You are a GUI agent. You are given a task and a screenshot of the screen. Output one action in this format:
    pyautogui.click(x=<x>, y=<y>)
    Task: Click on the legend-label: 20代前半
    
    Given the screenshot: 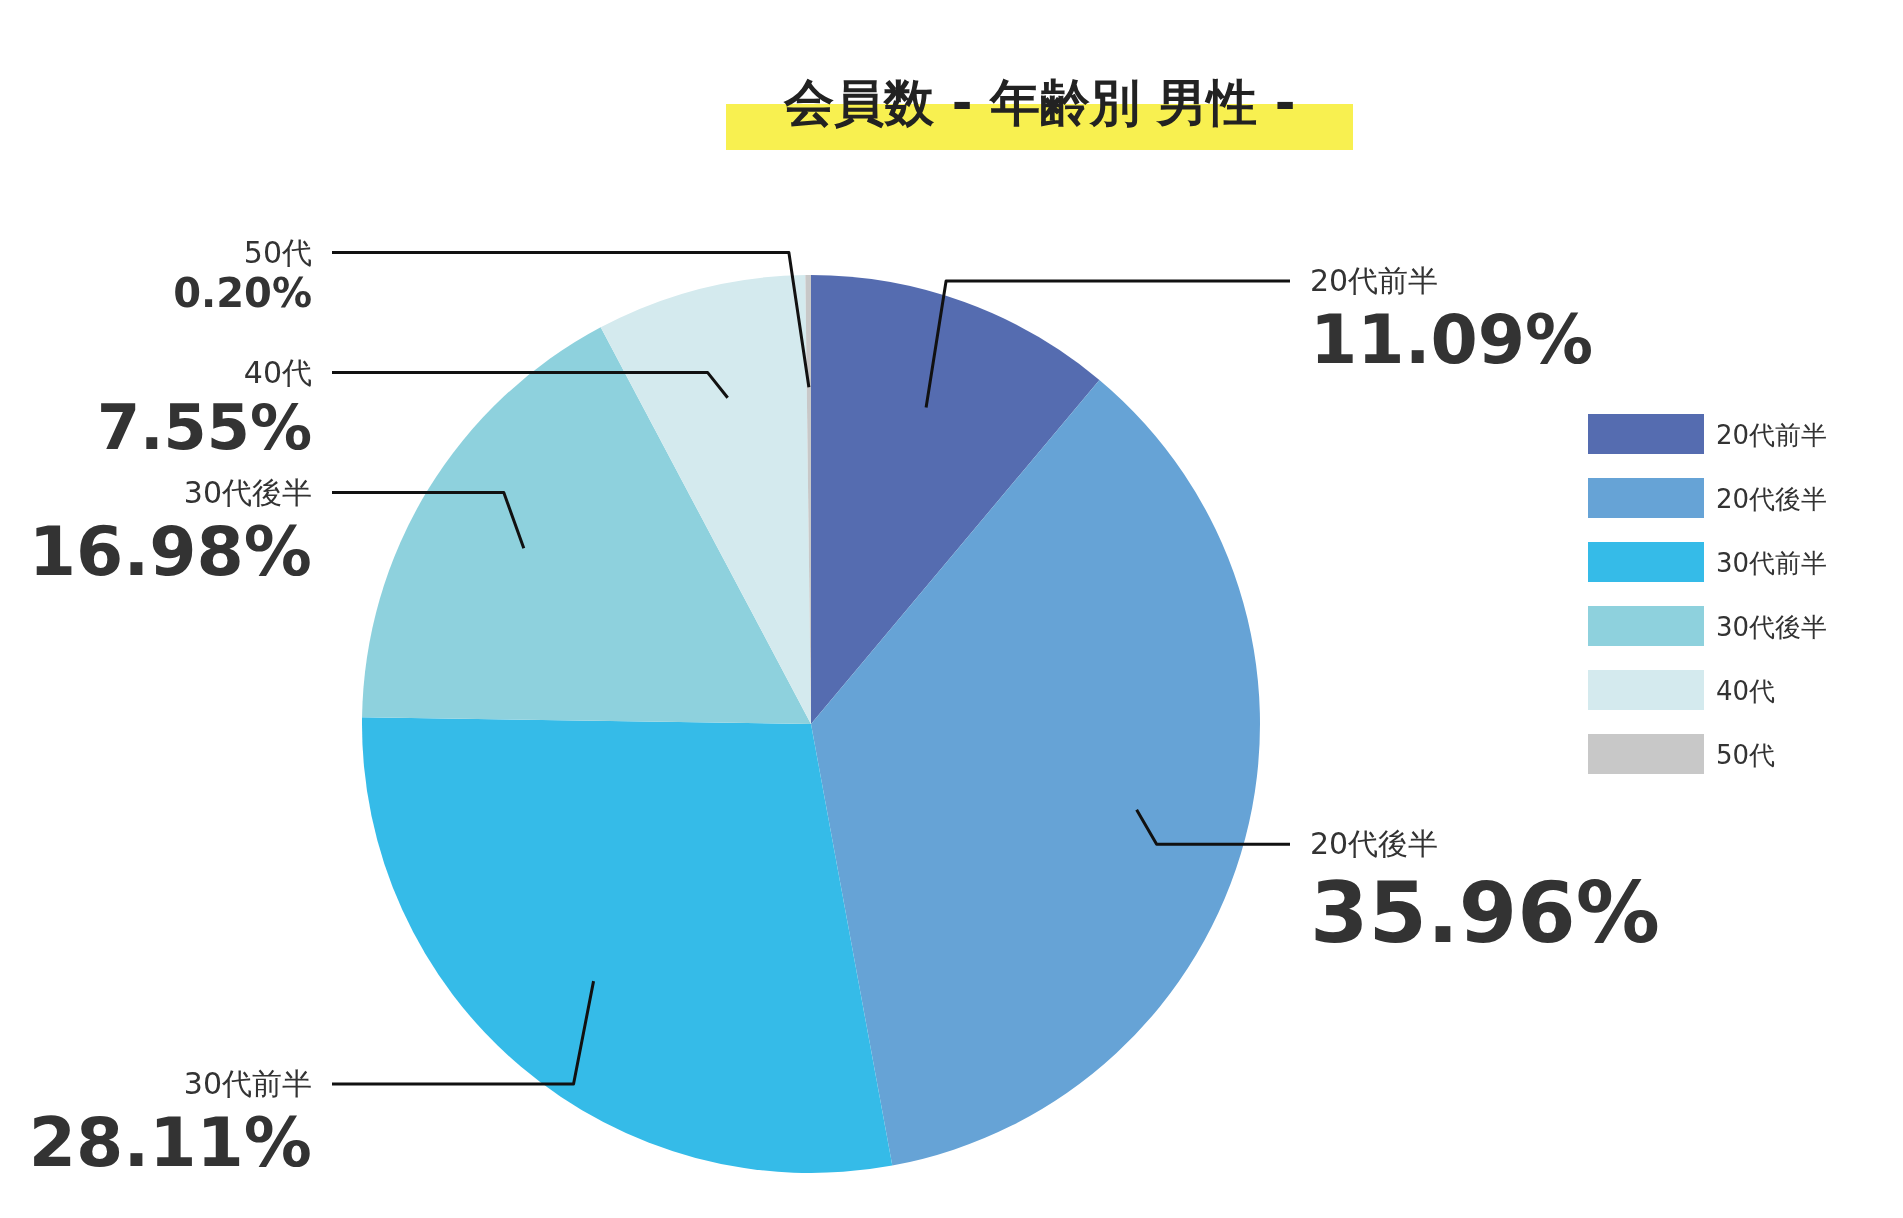 What is the action you would take?
    pyautogui.click(x=1772, y=435)
    